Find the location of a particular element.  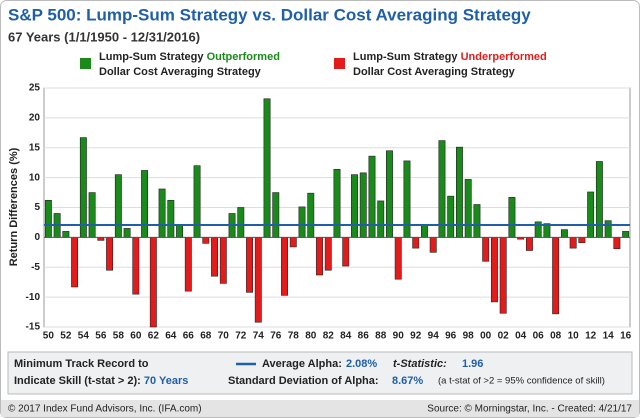

x-tick-label: 84 is located at coordinates (346, 336).